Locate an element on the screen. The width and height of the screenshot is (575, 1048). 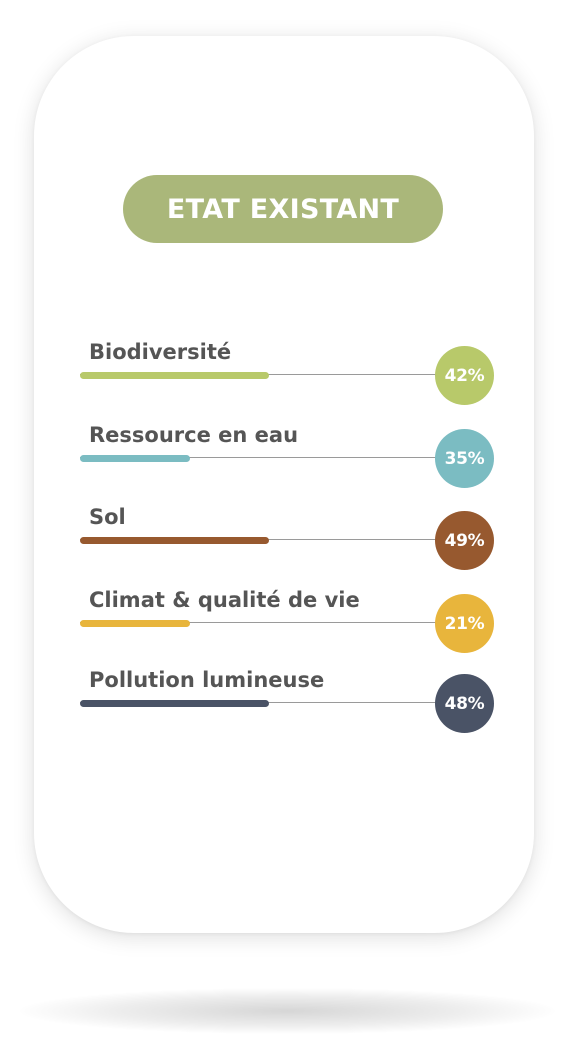
metric-percent-badge: 48% is located at coordinates (464, 703).